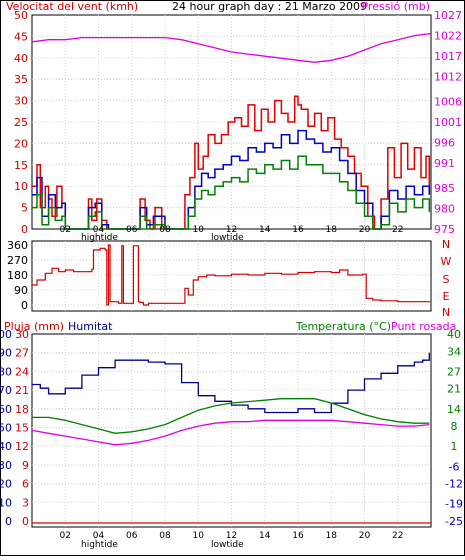  Describe the element at coordinates (99, 545) in the screenshot. I see `hightide-label-bottom: hightide` at that location.